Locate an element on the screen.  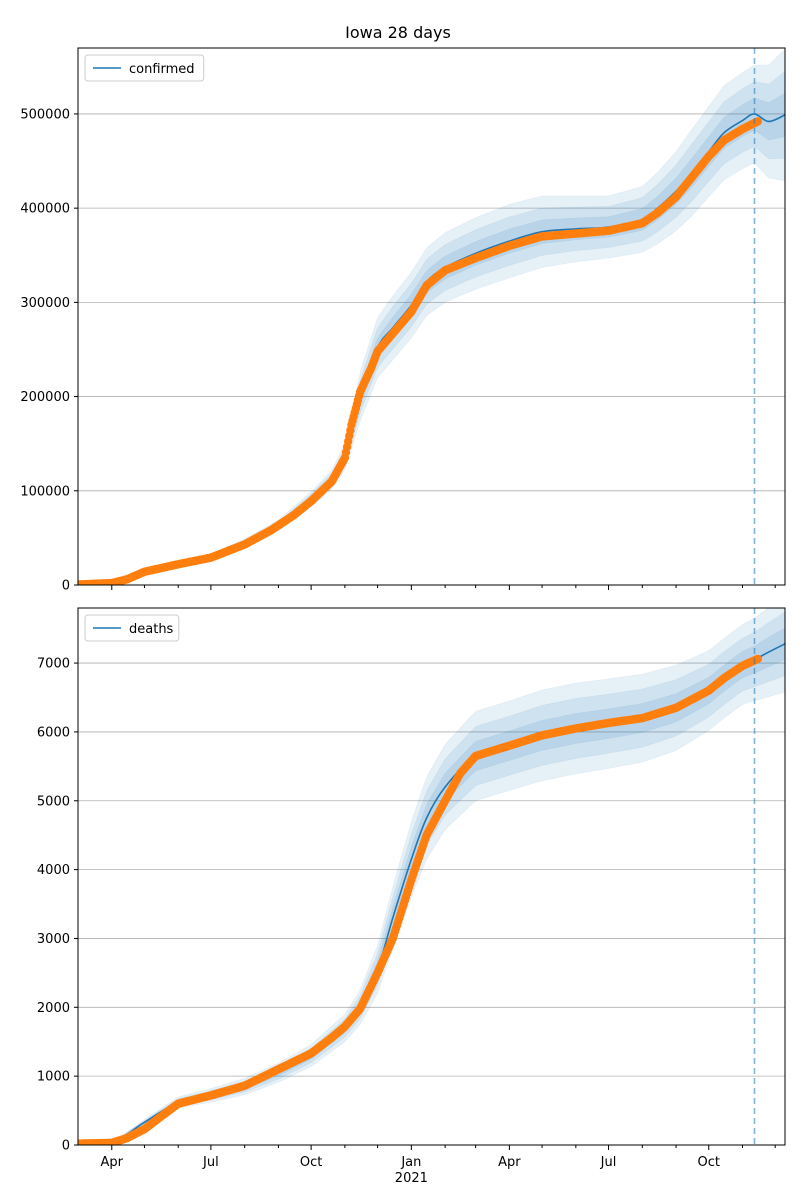
y-tick-label: 500000 is located at coordinates (45, 114).